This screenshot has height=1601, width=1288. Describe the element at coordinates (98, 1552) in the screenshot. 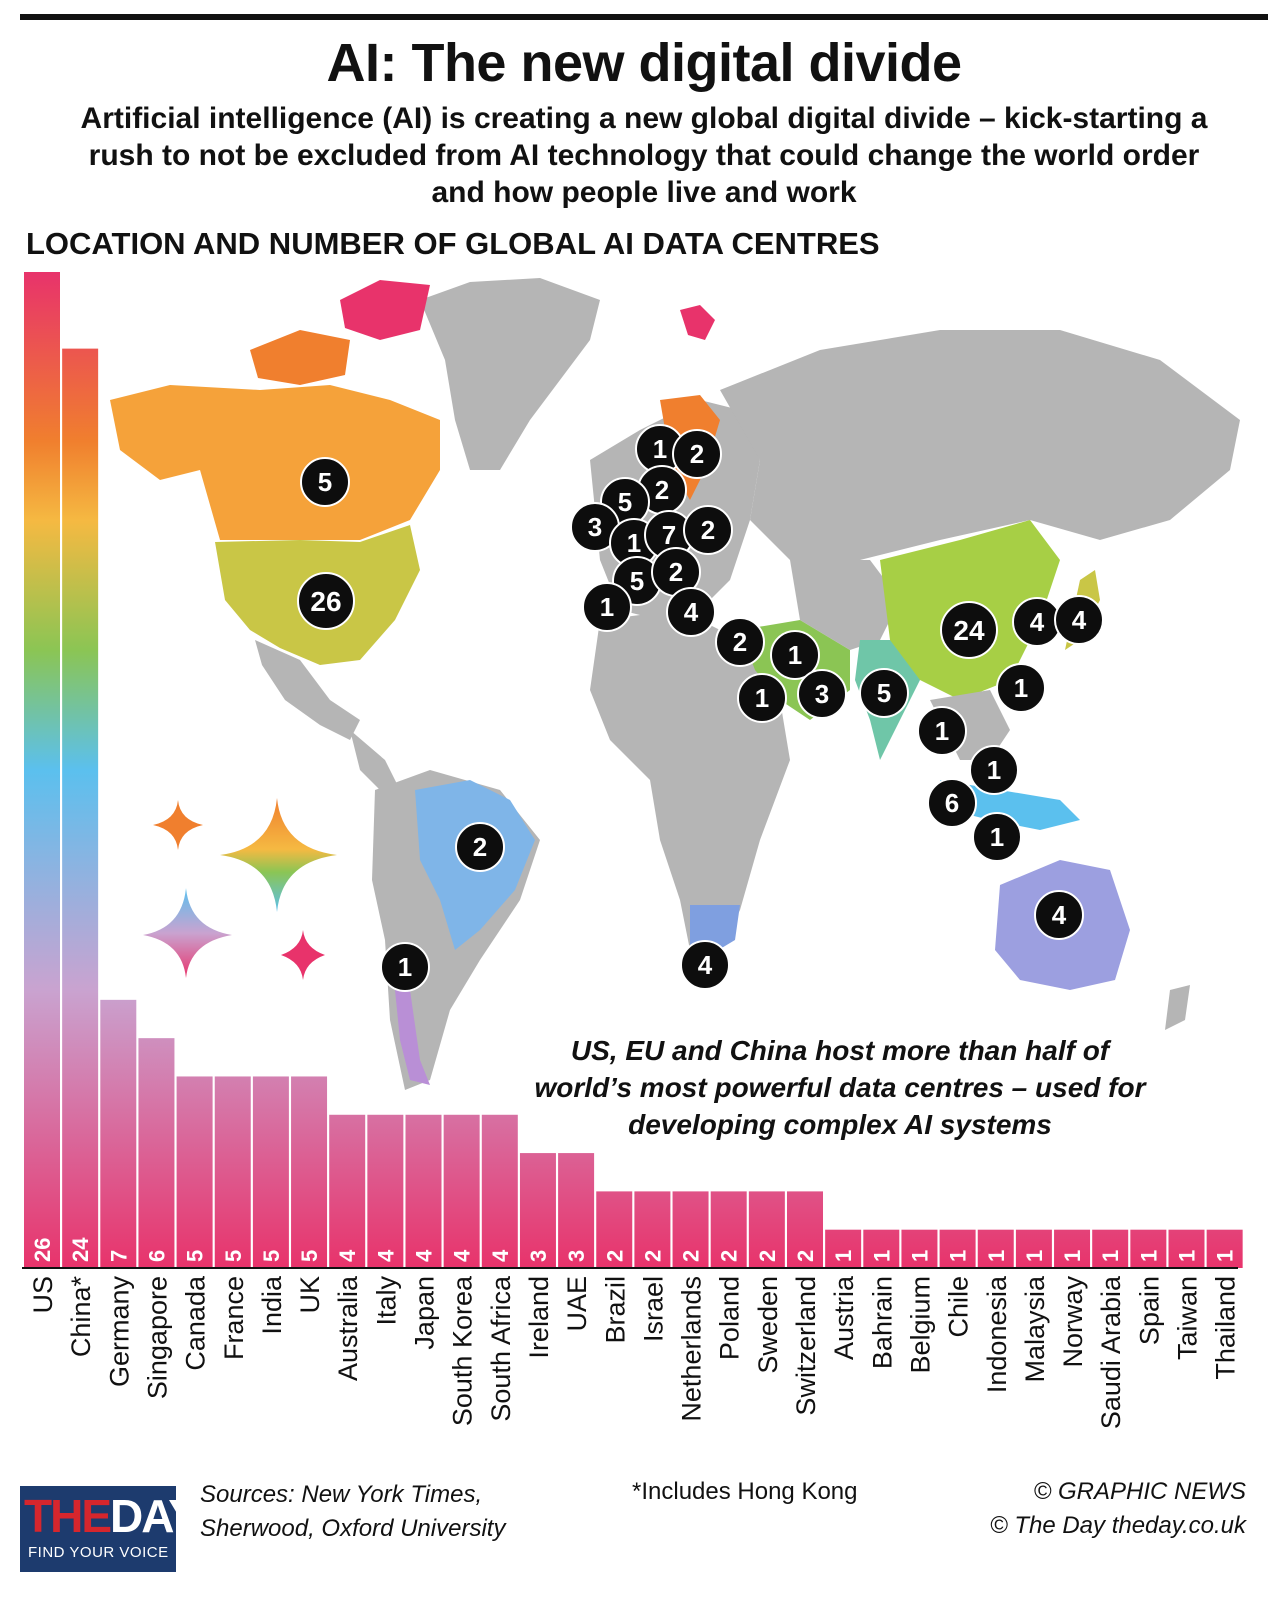

I see `logo-tagline: FIND YOUR VOICE` at that location.